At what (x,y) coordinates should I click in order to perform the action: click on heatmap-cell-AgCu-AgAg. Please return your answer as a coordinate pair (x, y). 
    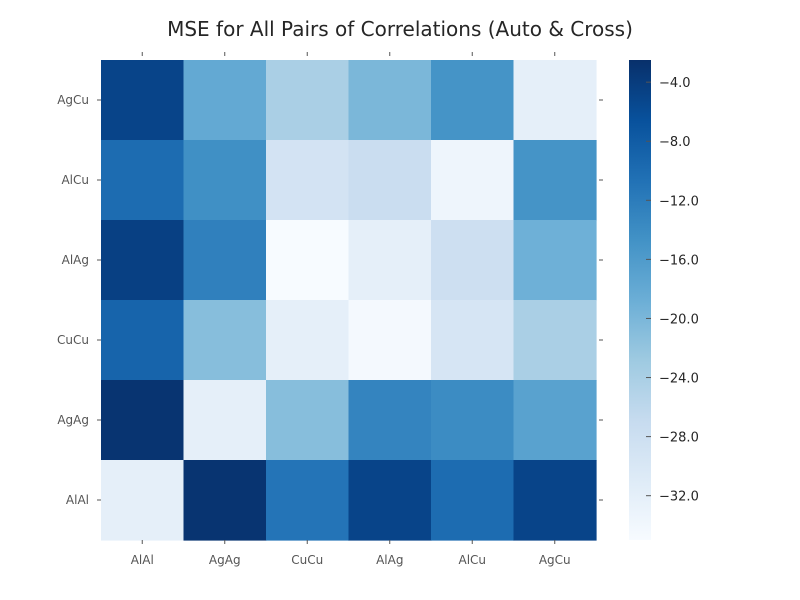
    Looking at the image, I should click on (225, 100).